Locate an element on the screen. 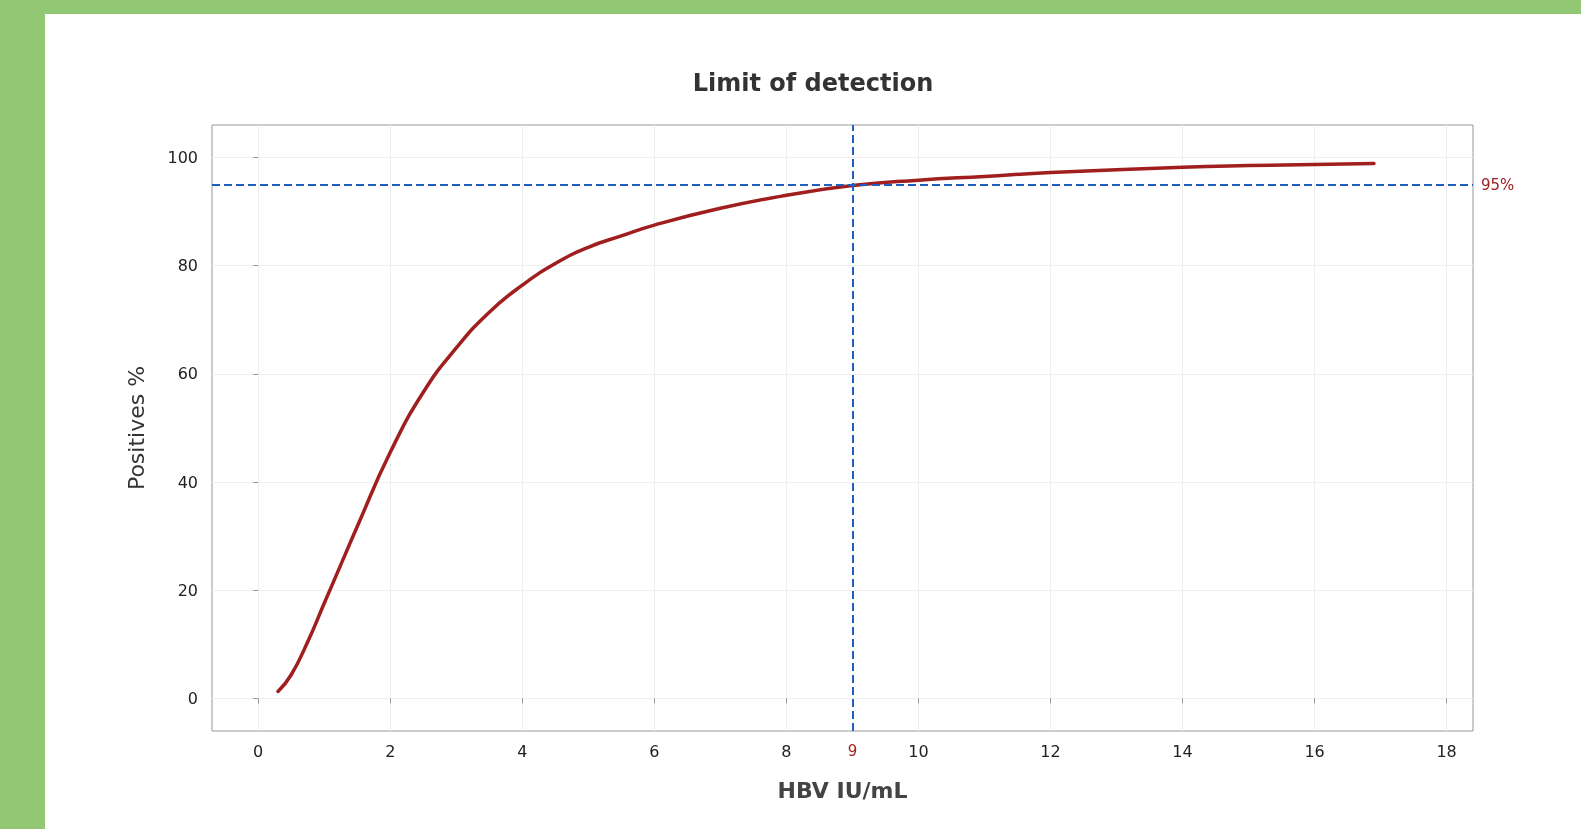  x-tick-label: 6 is located at coordinates (654, 751).